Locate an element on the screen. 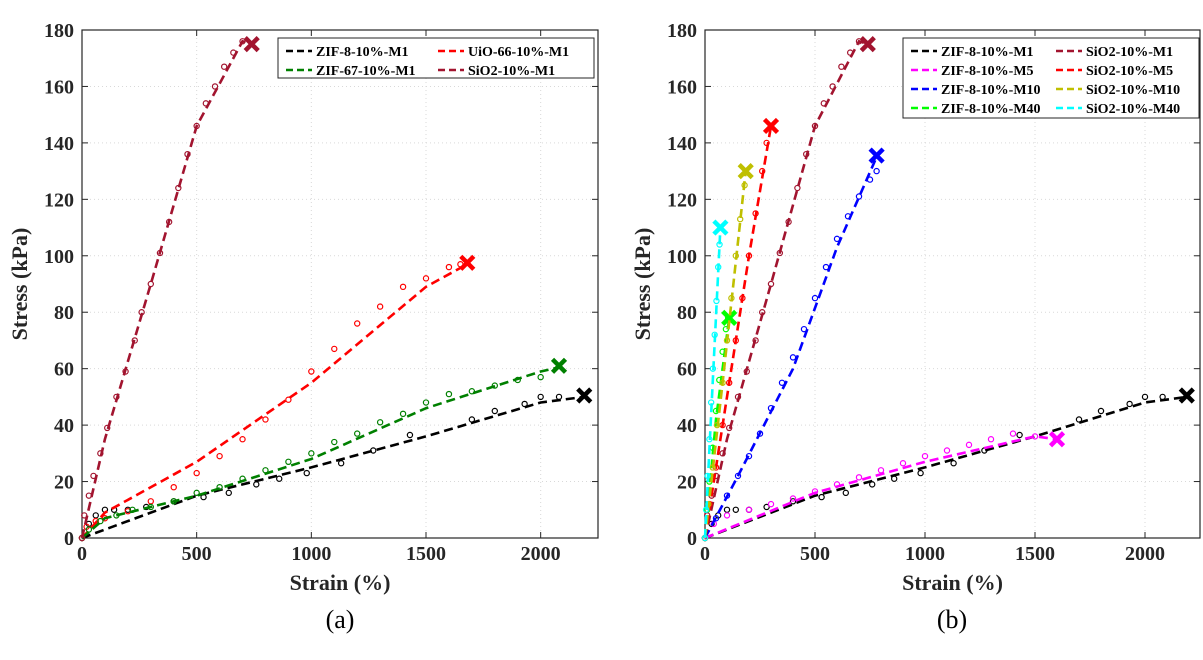 Image resolution: width=1203 pixels, height=660 pixels. x-tick-label: 2000 is located at coordinates (541, 554).